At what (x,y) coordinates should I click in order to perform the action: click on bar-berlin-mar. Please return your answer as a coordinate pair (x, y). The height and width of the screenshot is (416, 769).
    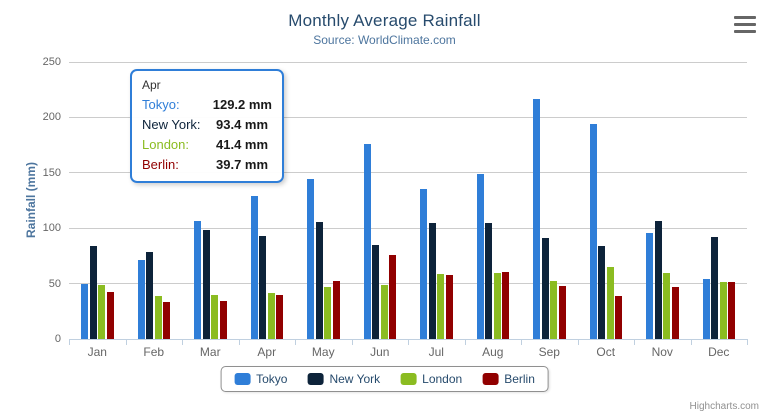
    Looking at the image, I should click on (223, 319).